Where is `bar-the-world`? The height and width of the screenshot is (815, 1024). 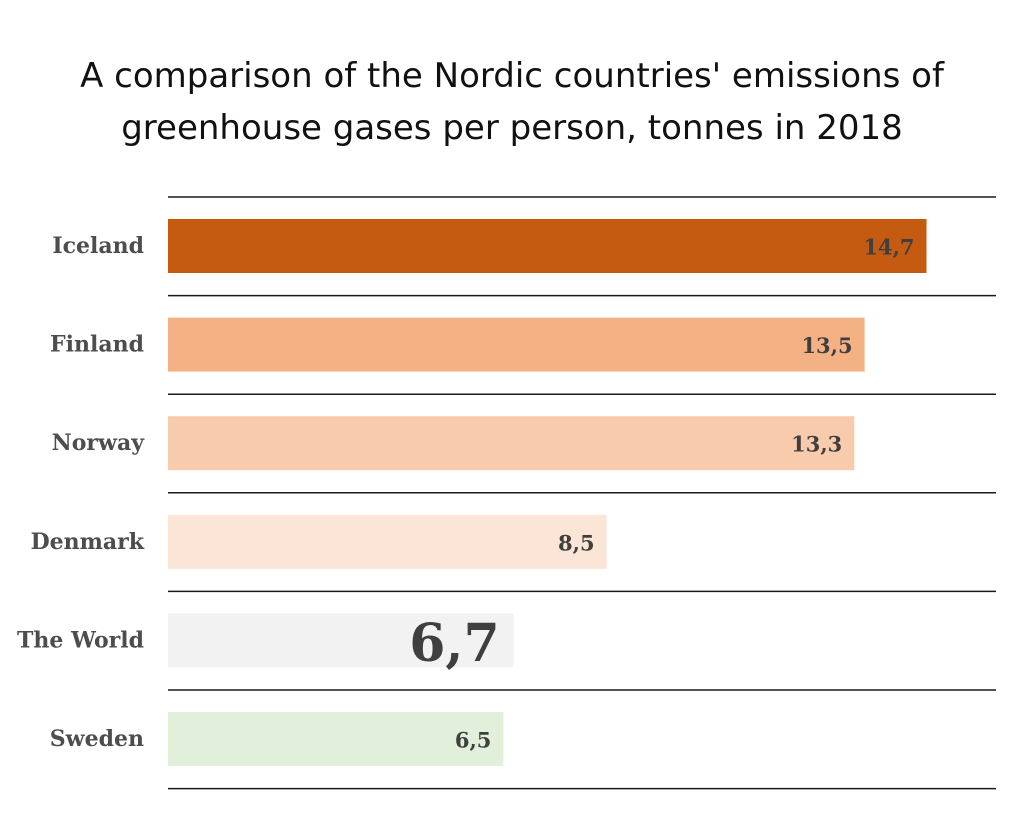 bar-the-world is located at coordinates (341, 640).